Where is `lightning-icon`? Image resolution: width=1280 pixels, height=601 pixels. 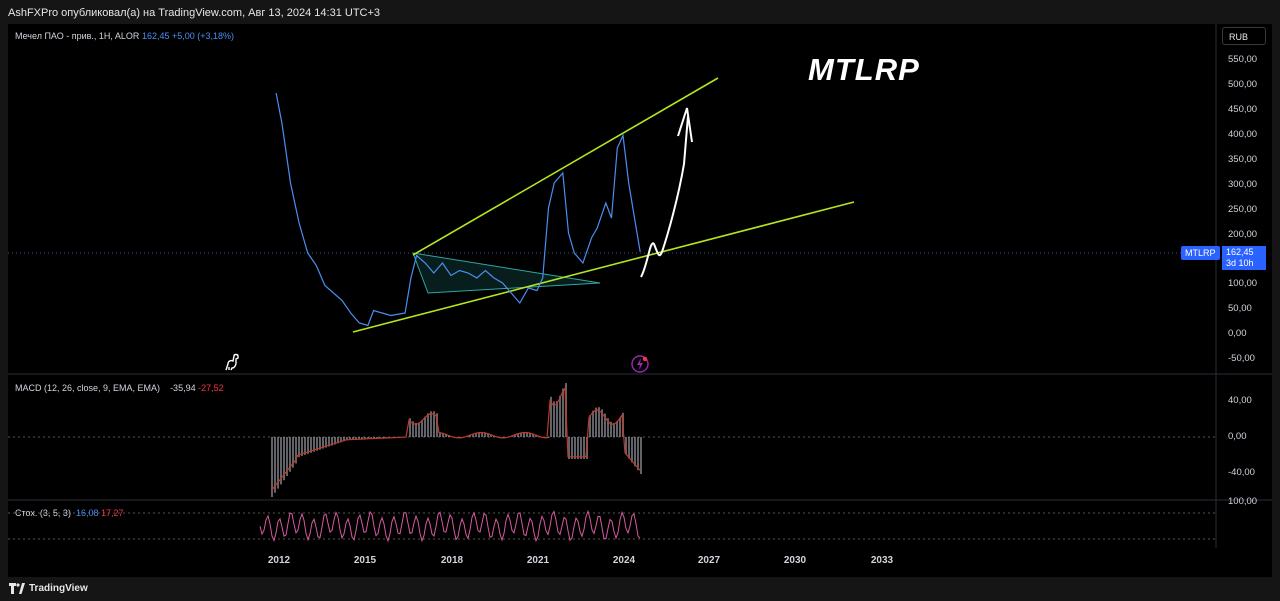 lightning-icon is located at coordinates (640, 364).